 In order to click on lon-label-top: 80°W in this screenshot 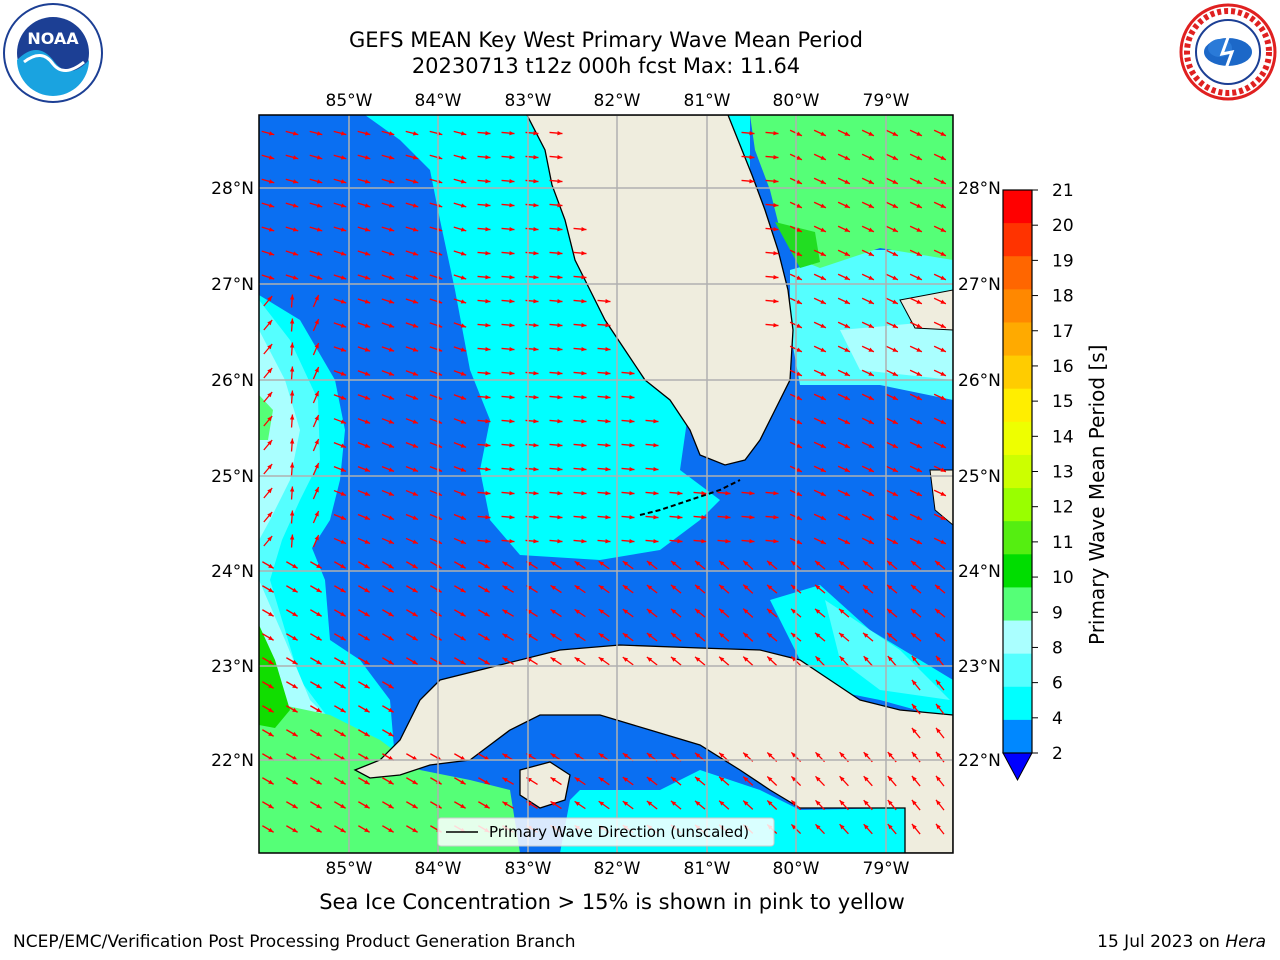, I will do `click(796, 101)`.